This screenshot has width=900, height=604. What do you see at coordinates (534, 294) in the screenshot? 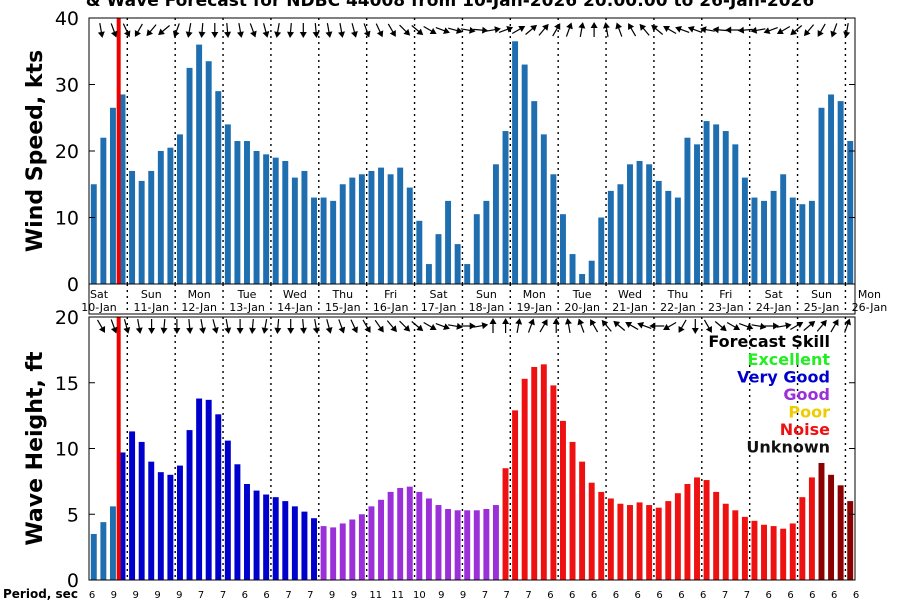
I see `day-name-label: Mon` at bounding box center [534, 294].